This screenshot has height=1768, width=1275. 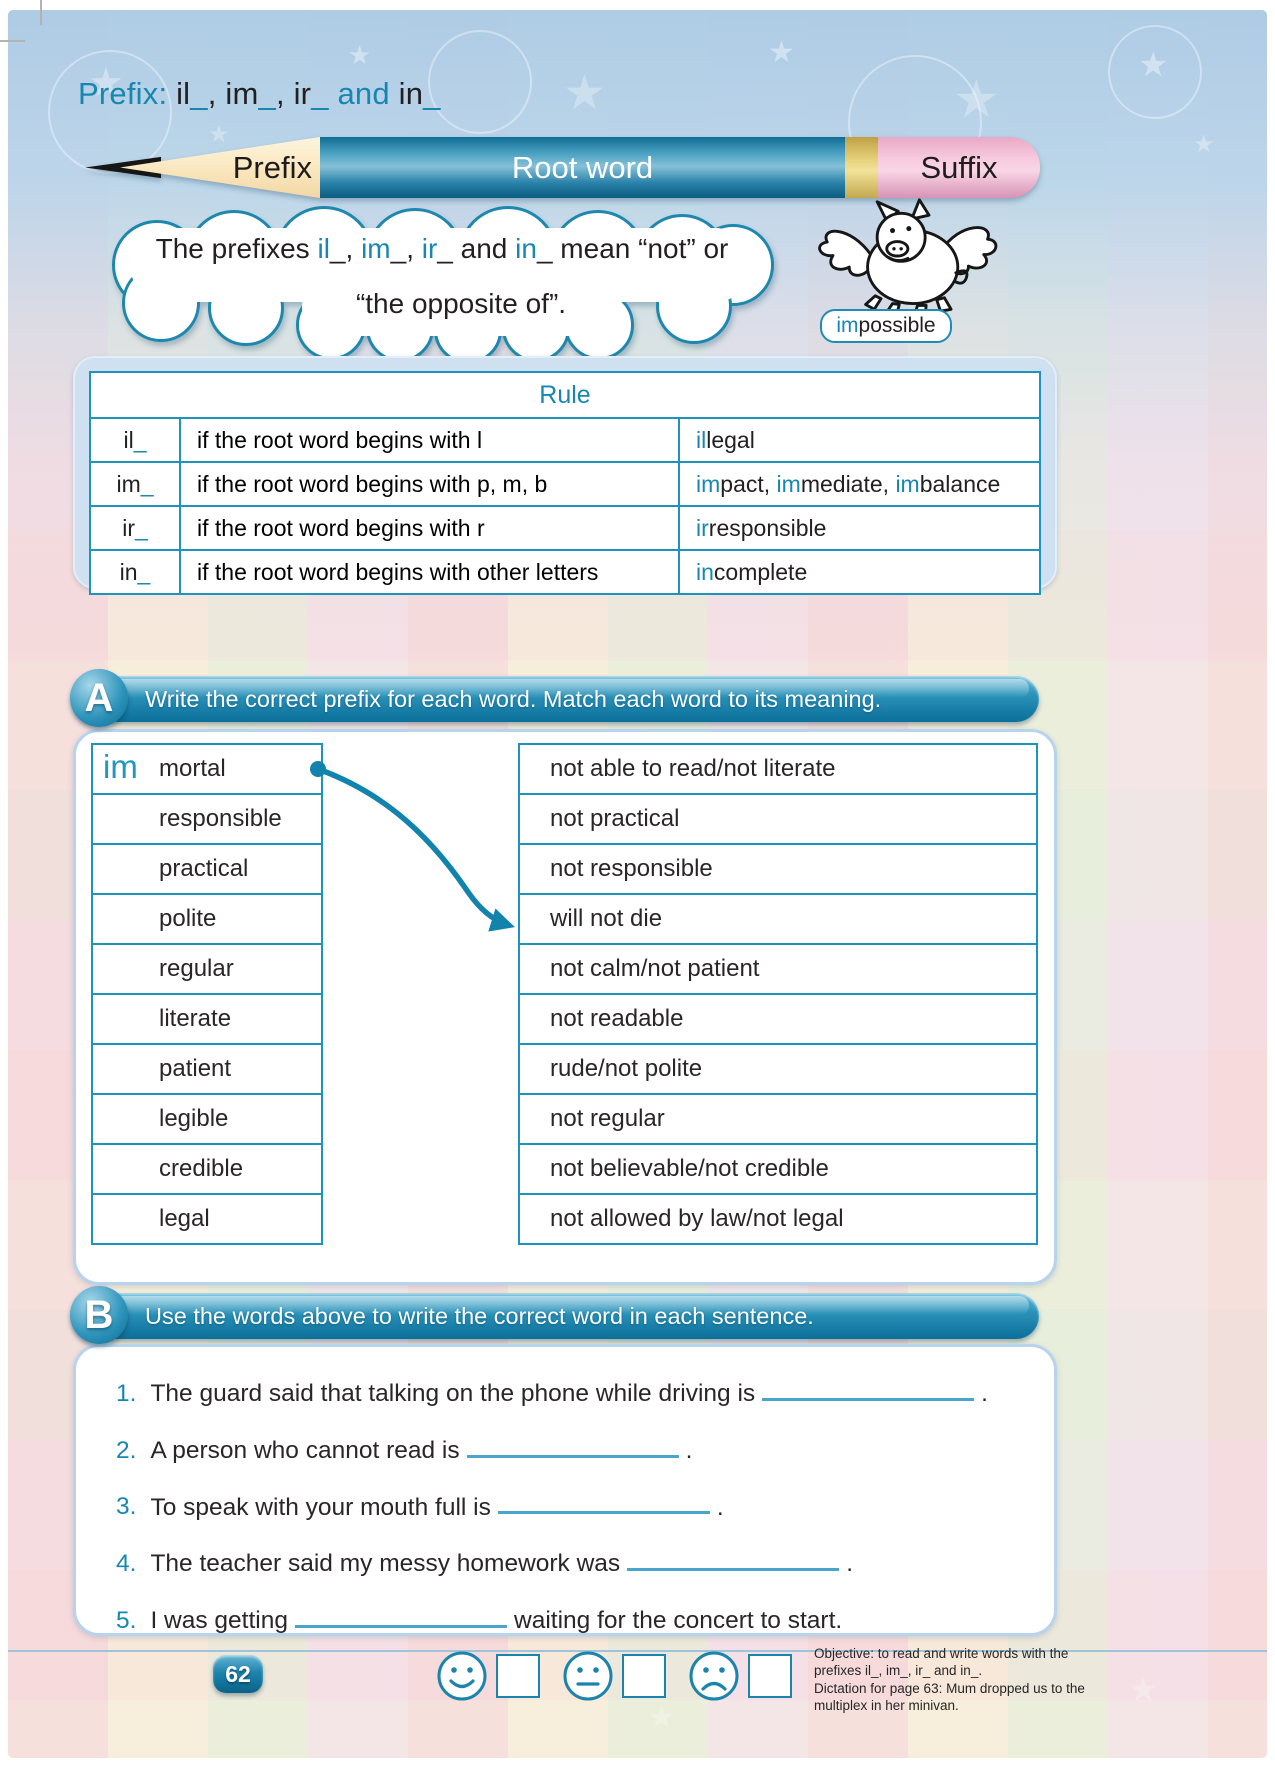 I want to click on meaning-box: not readable, so click(x=778, y=1019).